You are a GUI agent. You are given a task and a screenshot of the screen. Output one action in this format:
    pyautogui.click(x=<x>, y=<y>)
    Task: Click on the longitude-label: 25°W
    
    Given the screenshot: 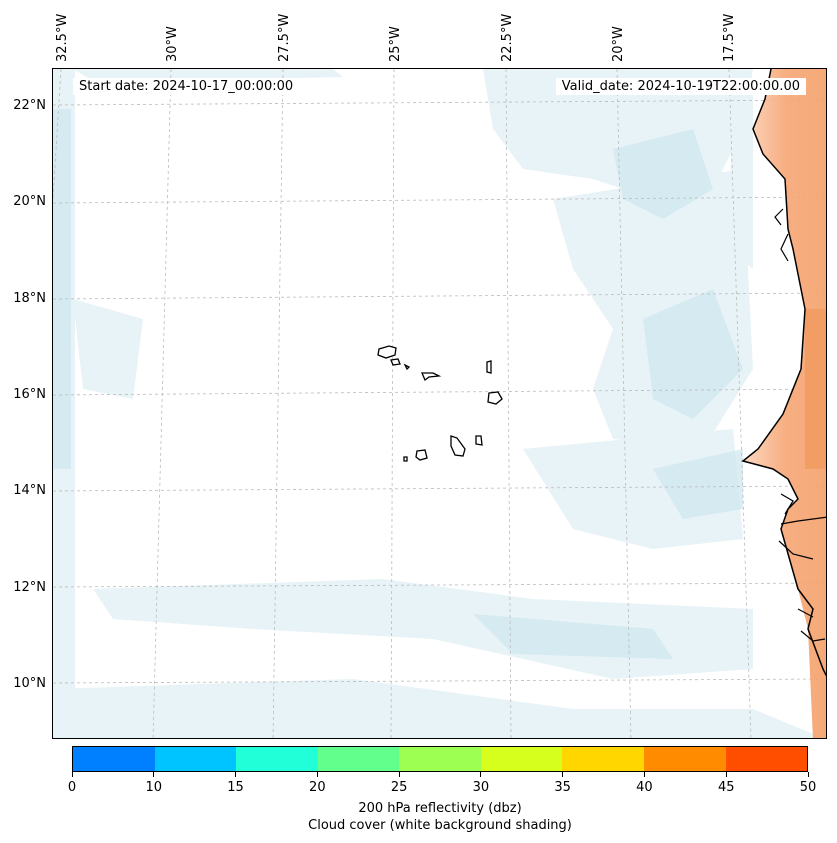 What is the action you would take?
    pyautogui.click(x=395, y=44)
    